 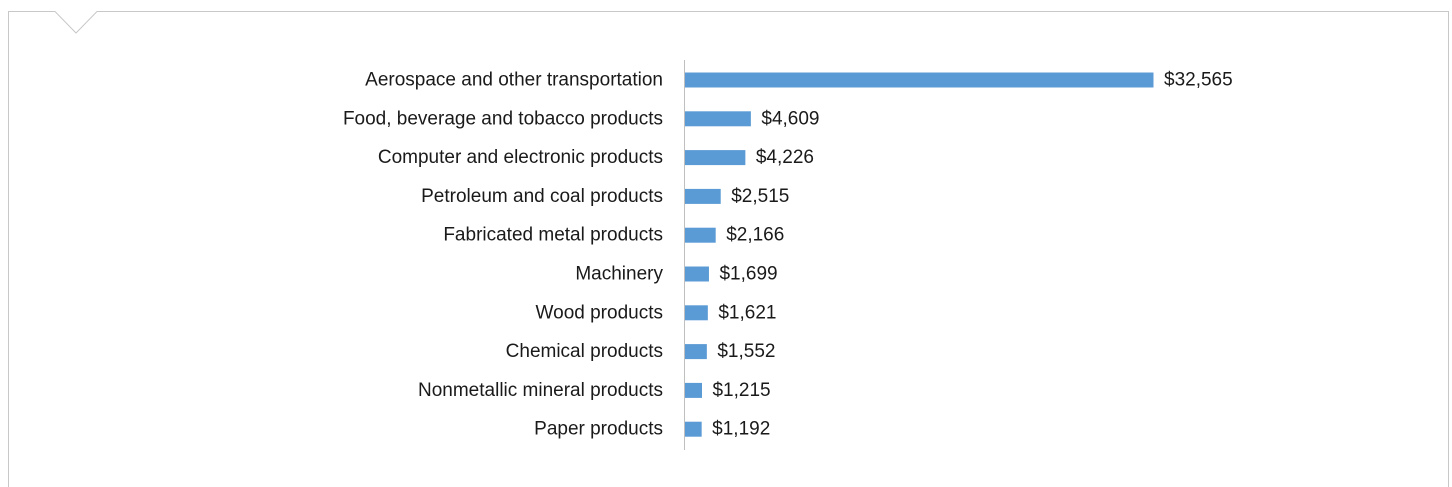 I want to click on value-label: $2,515, so click(x=760, y=196).